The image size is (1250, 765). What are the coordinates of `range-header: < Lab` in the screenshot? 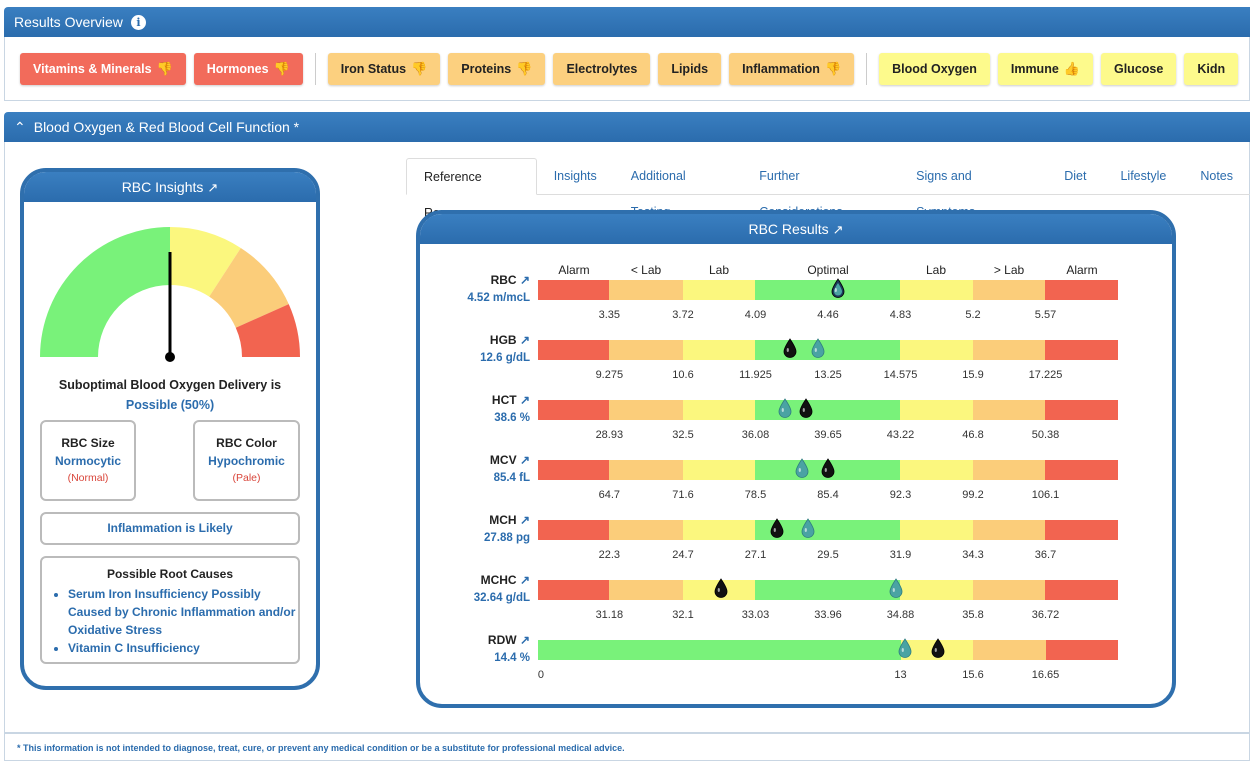 It's located at (646, 270).